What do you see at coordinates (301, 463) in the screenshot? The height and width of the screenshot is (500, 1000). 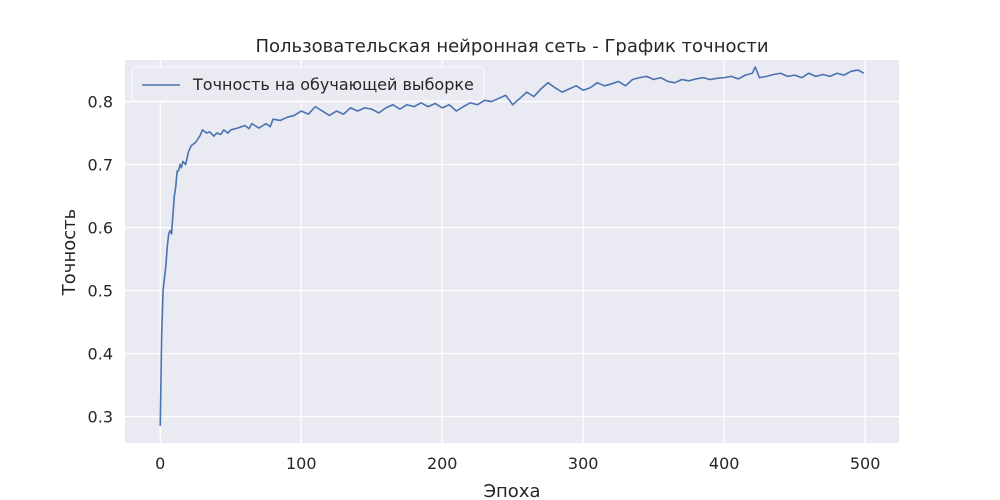 I see `x-tick-label: 100` at bounding box center [301, 463].